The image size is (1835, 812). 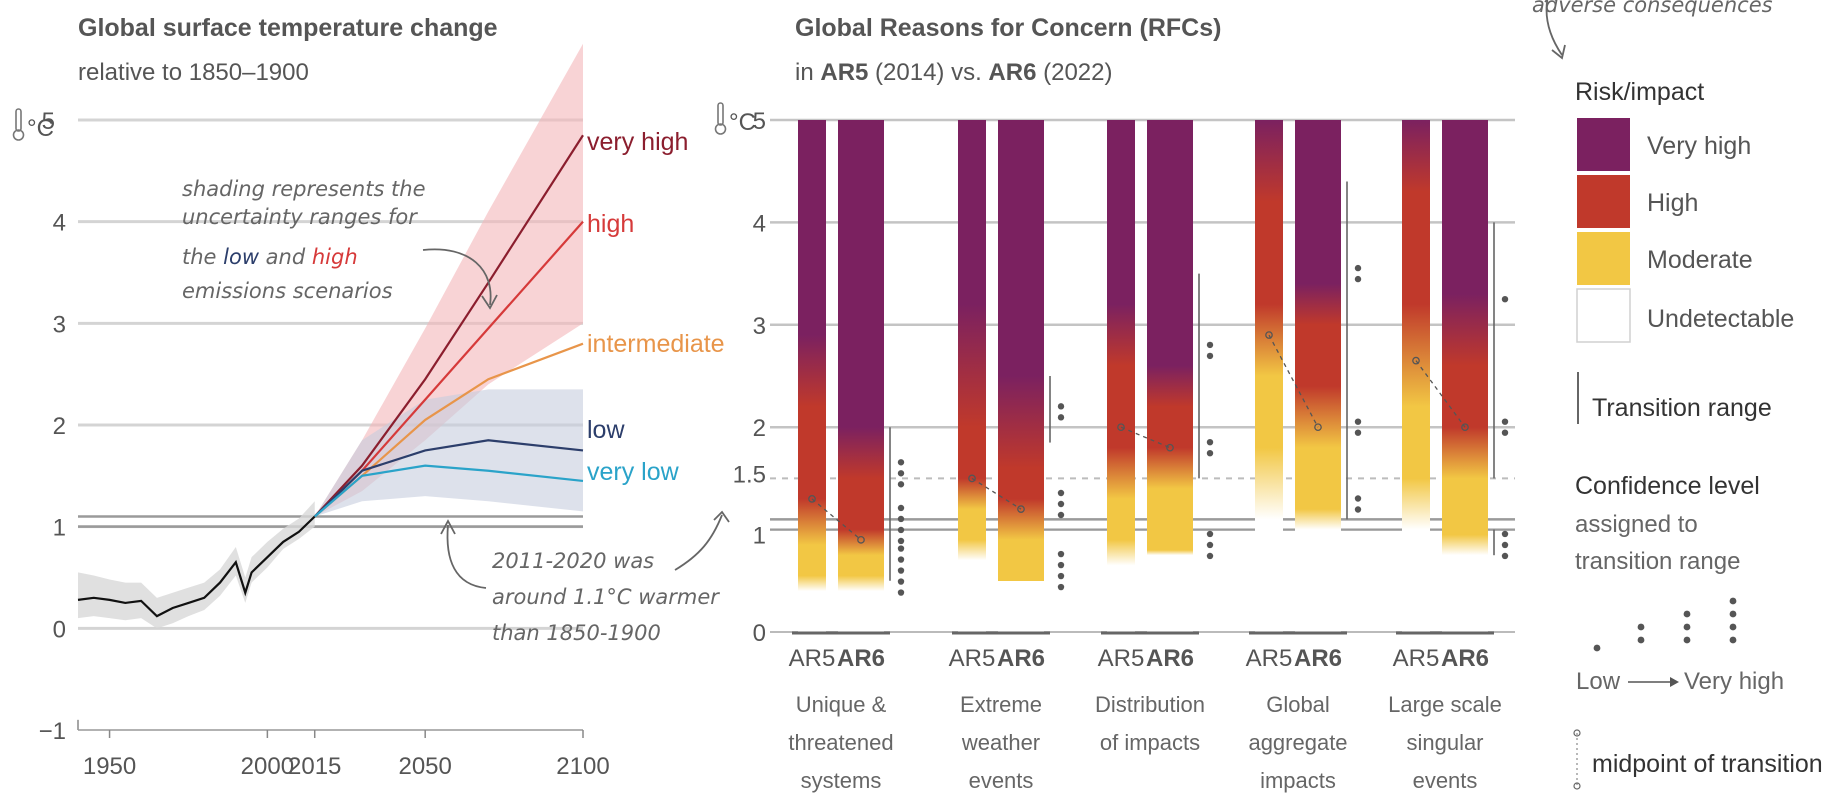 I want to click on legend-confidence-arrowhead, so click(x=1674, y=682).